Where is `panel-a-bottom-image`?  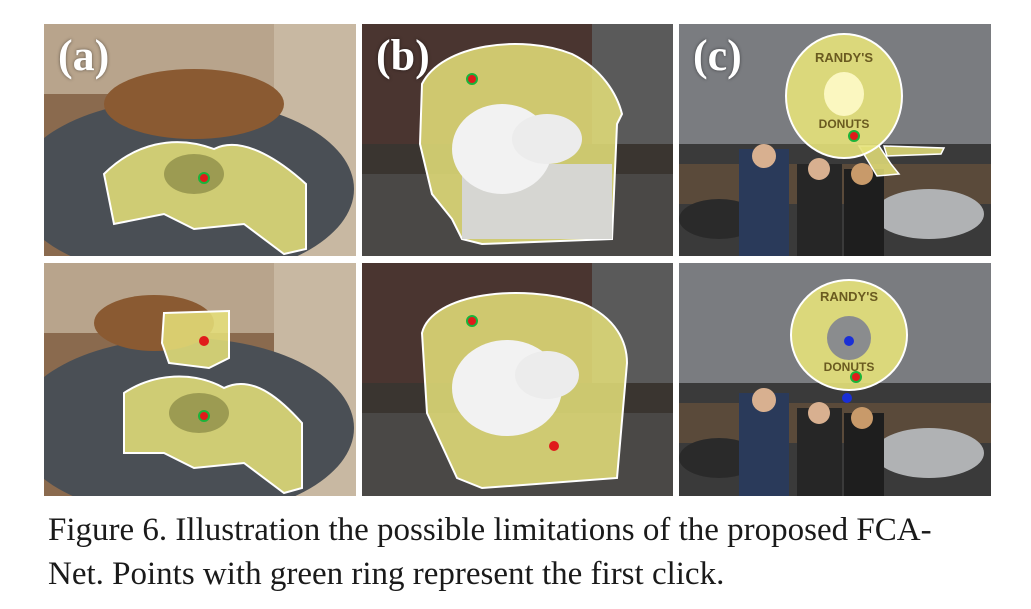
panel-a-bottom-image is located at coordinates (200, 379).